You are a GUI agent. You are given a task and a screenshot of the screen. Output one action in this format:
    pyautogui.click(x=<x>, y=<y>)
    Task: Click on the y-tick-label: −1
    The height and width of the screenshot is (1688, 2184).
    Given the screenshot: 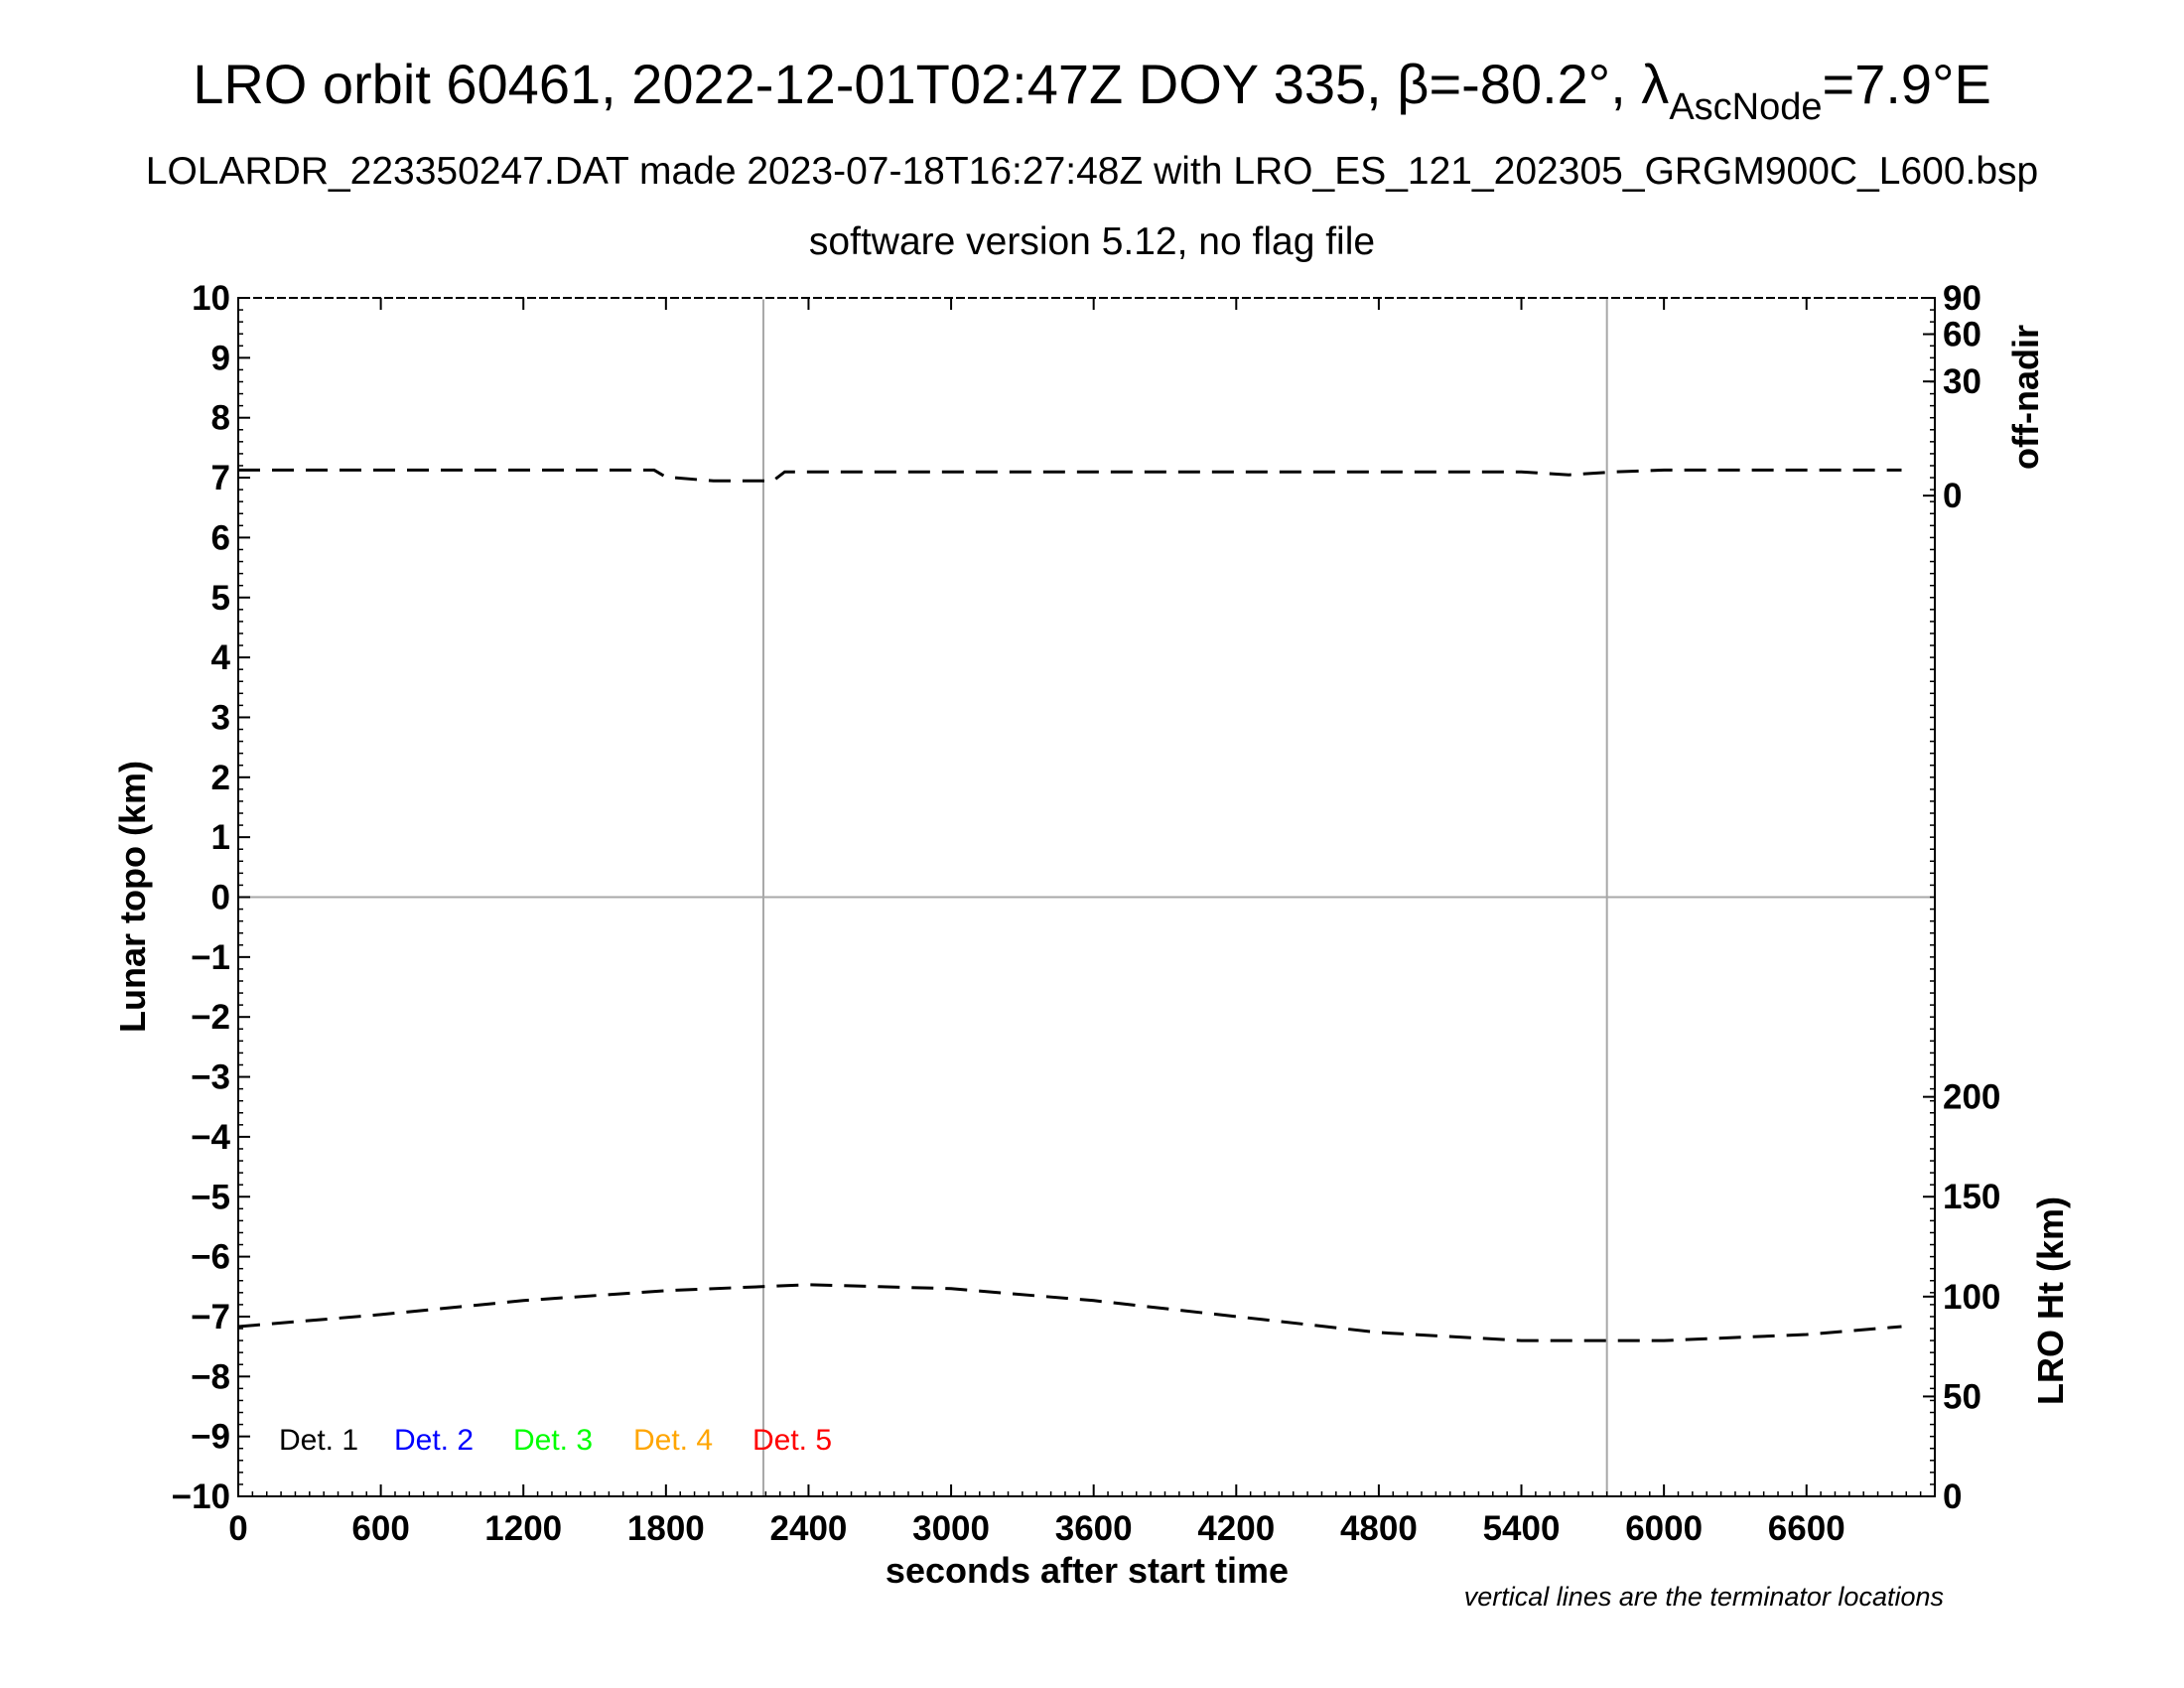 What is the action you would take?
    pyautogui.click(x=210, y=957)
    